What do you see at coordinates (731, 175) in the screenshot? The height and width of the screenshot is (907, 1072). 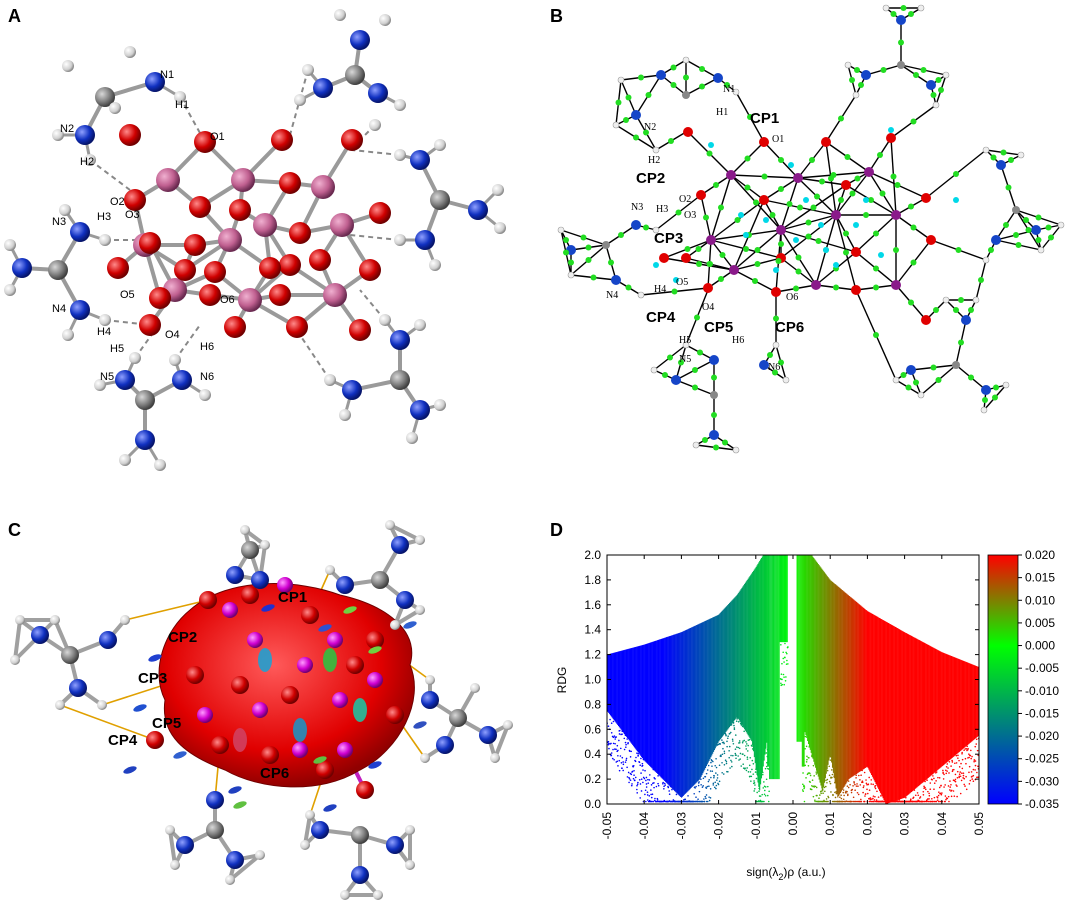 I see `mo-atom` at bounding box center [731, 175].